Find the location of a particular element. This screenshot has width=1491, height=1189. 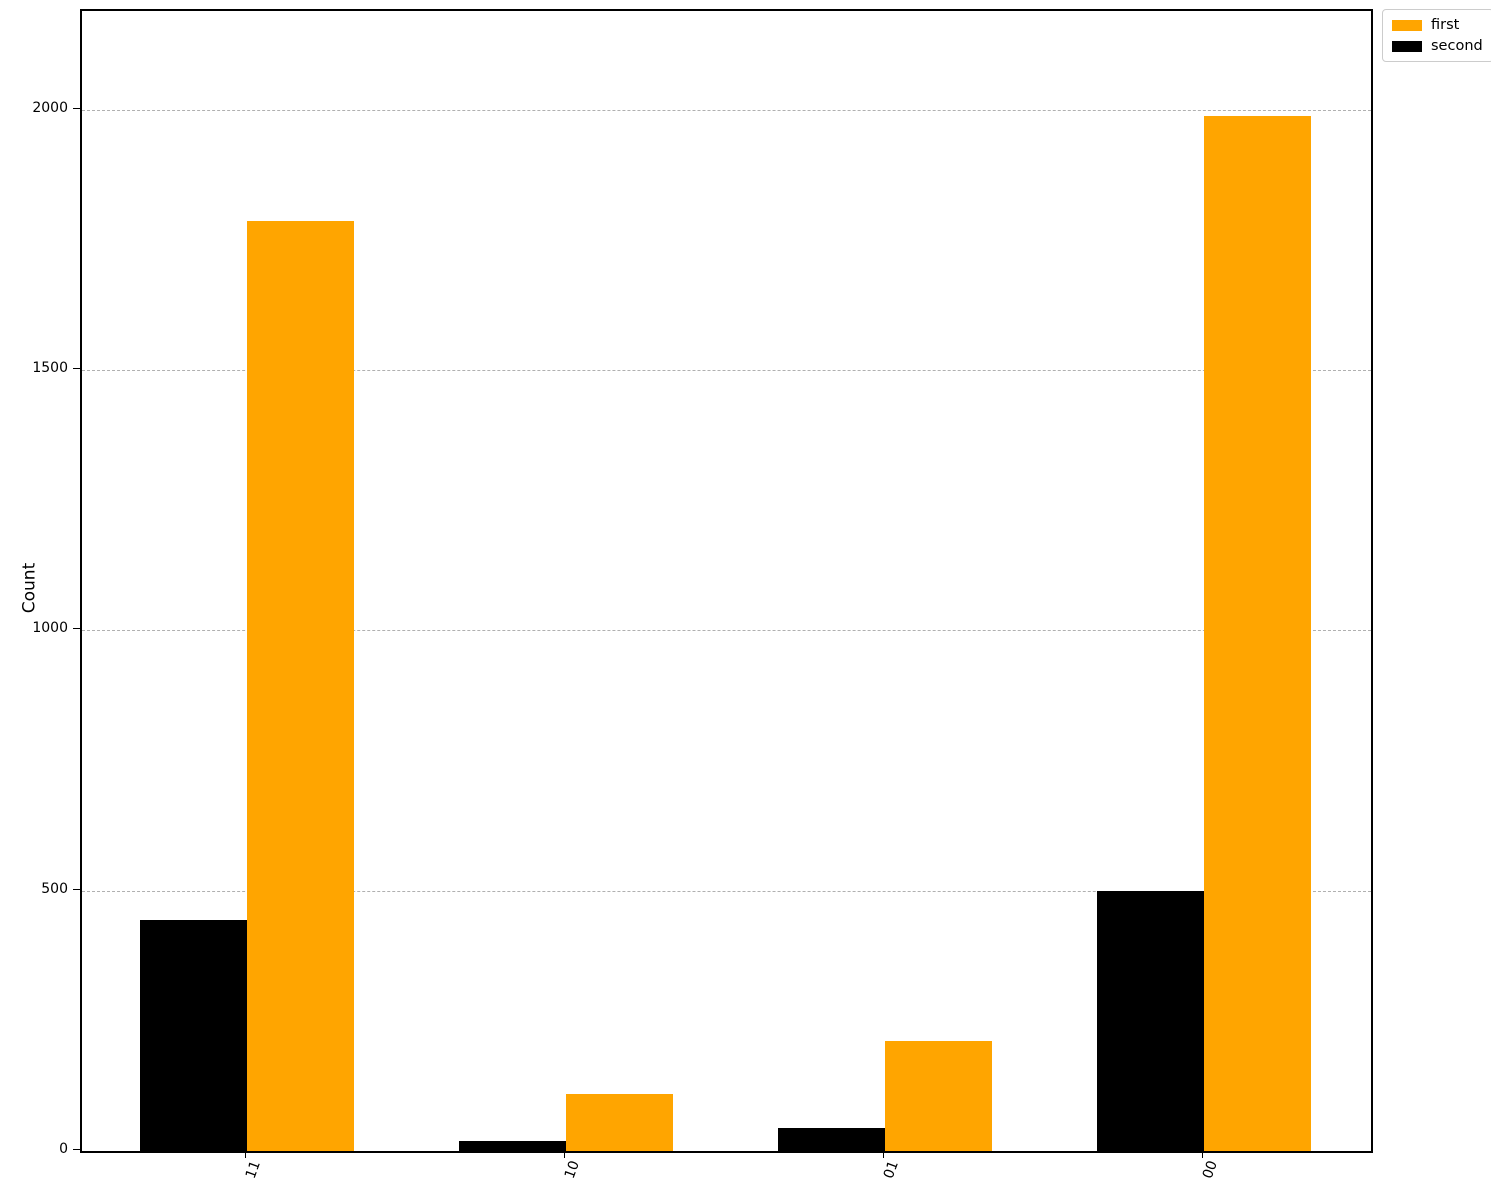

legend-label-first: first is located at coordinates (1445, 25).